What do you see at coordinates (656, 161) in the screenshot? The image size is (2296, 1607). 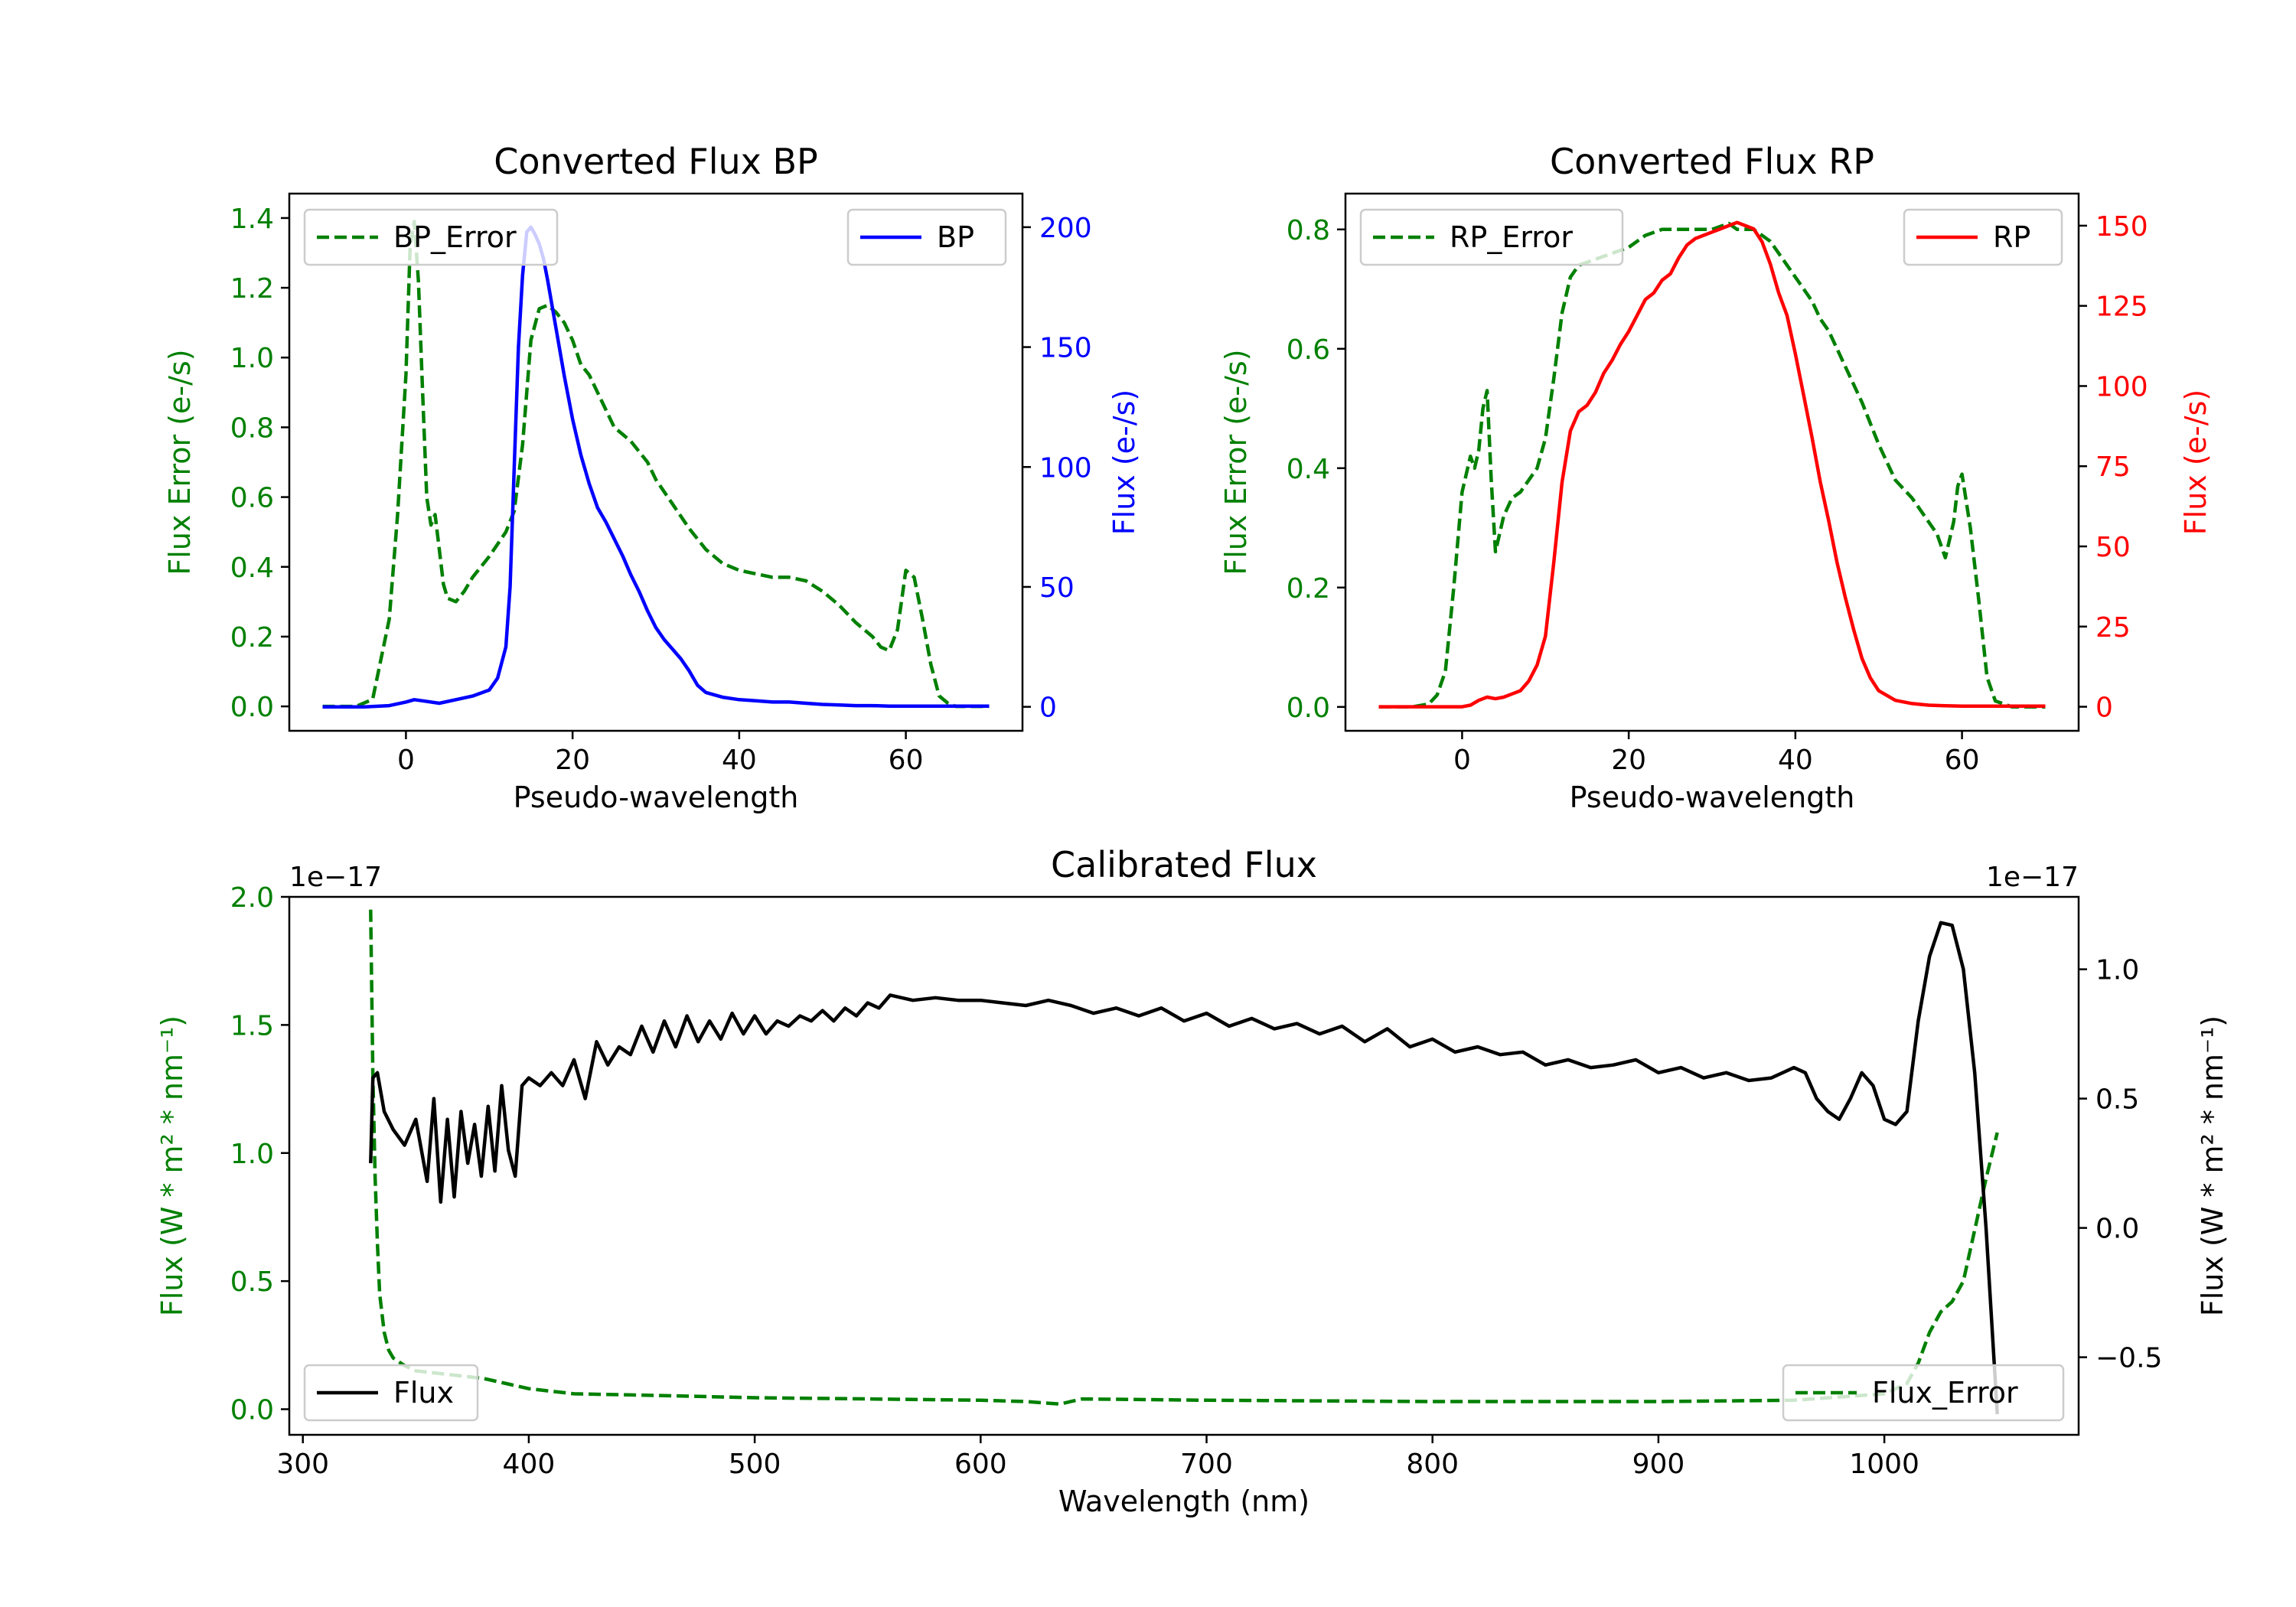 I see `chart-title: Converted Flux BP` at bounding box center [656, 161].